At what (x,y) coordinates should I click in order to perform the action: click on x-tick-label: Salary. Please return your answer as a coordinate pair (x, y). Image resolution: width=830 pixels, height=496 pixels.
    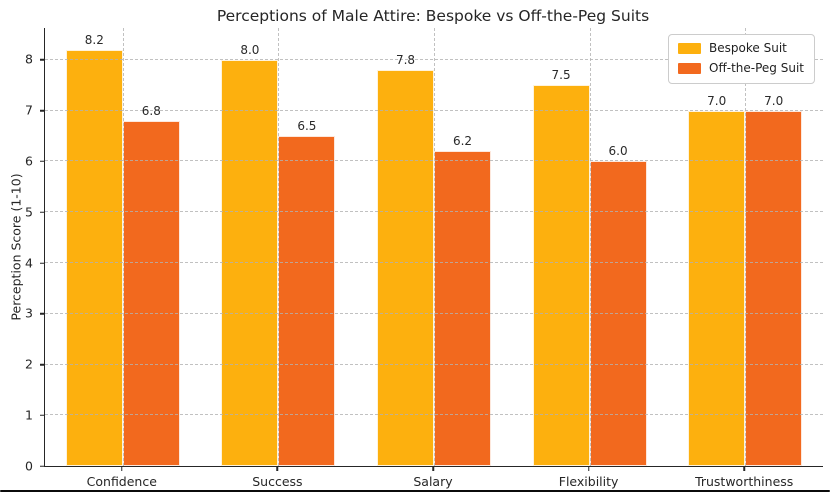
    Looking at the image, I should click on (433, 481).